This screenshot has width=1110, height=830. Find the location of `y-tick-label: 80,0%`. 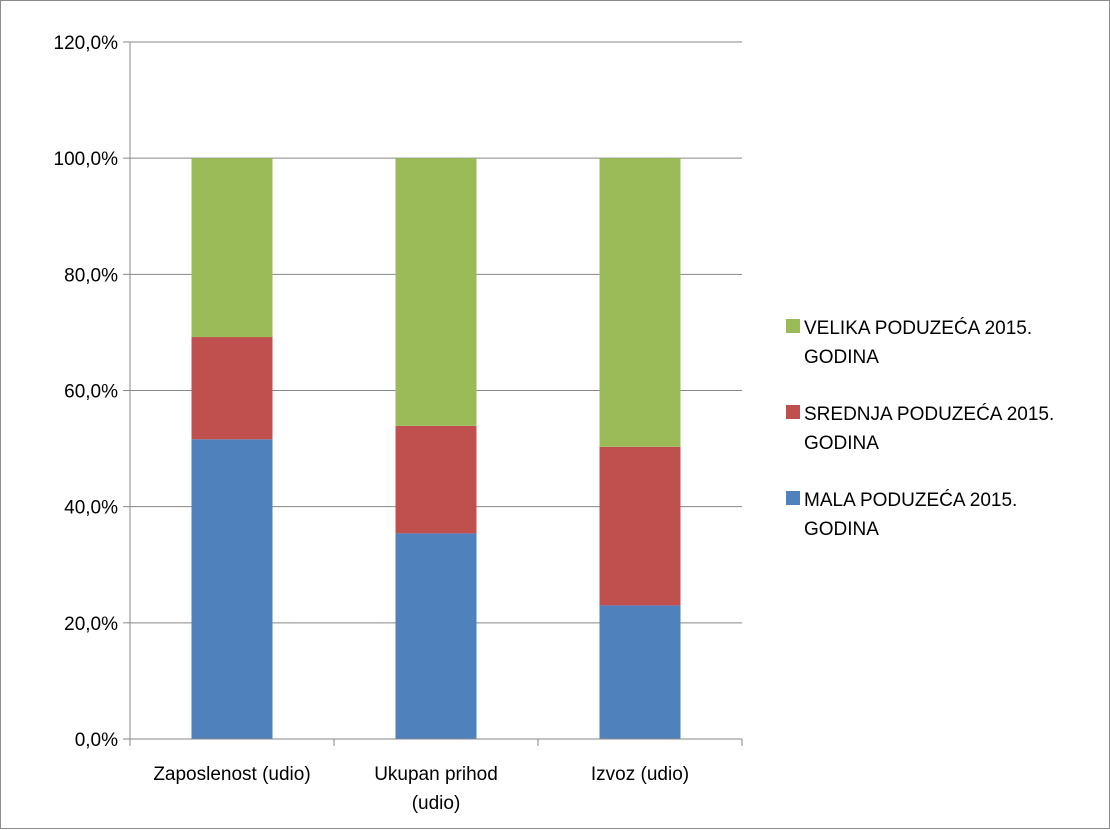

y-tick-label: 80,0% is located at coordinates (91, 275).